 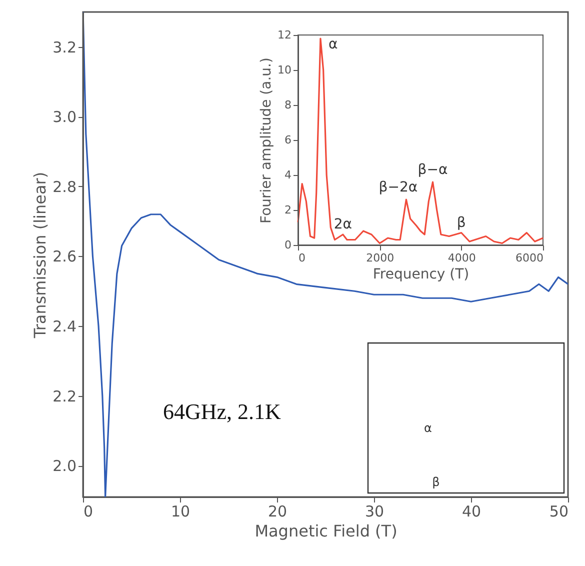 What do you see at coordinates (433, 170) in the screenshot?
I see `annotation: β−α` at bounding box center [433, 170].